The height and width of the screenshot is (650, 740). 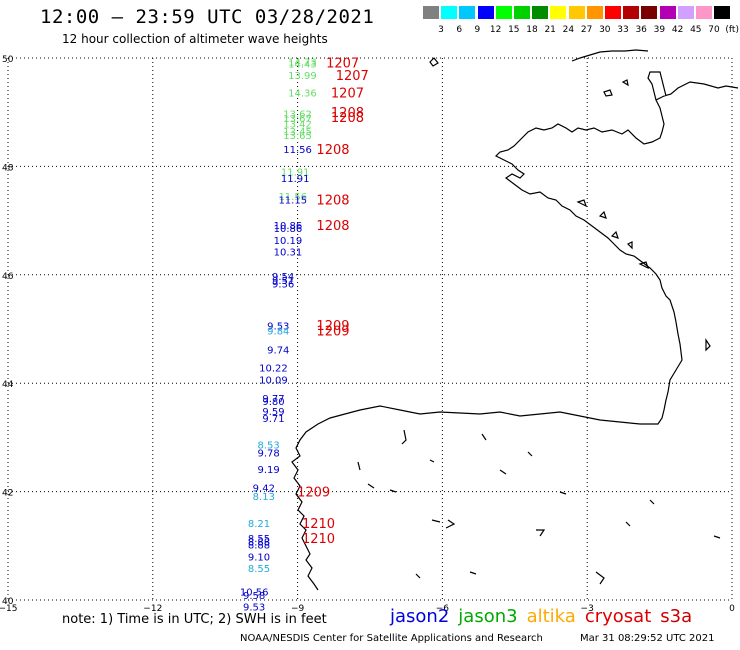 What do you see at coordinates (278, 332) in the screenshot?
I see `swh-value: 9.84` at bounding box center [278, 332].